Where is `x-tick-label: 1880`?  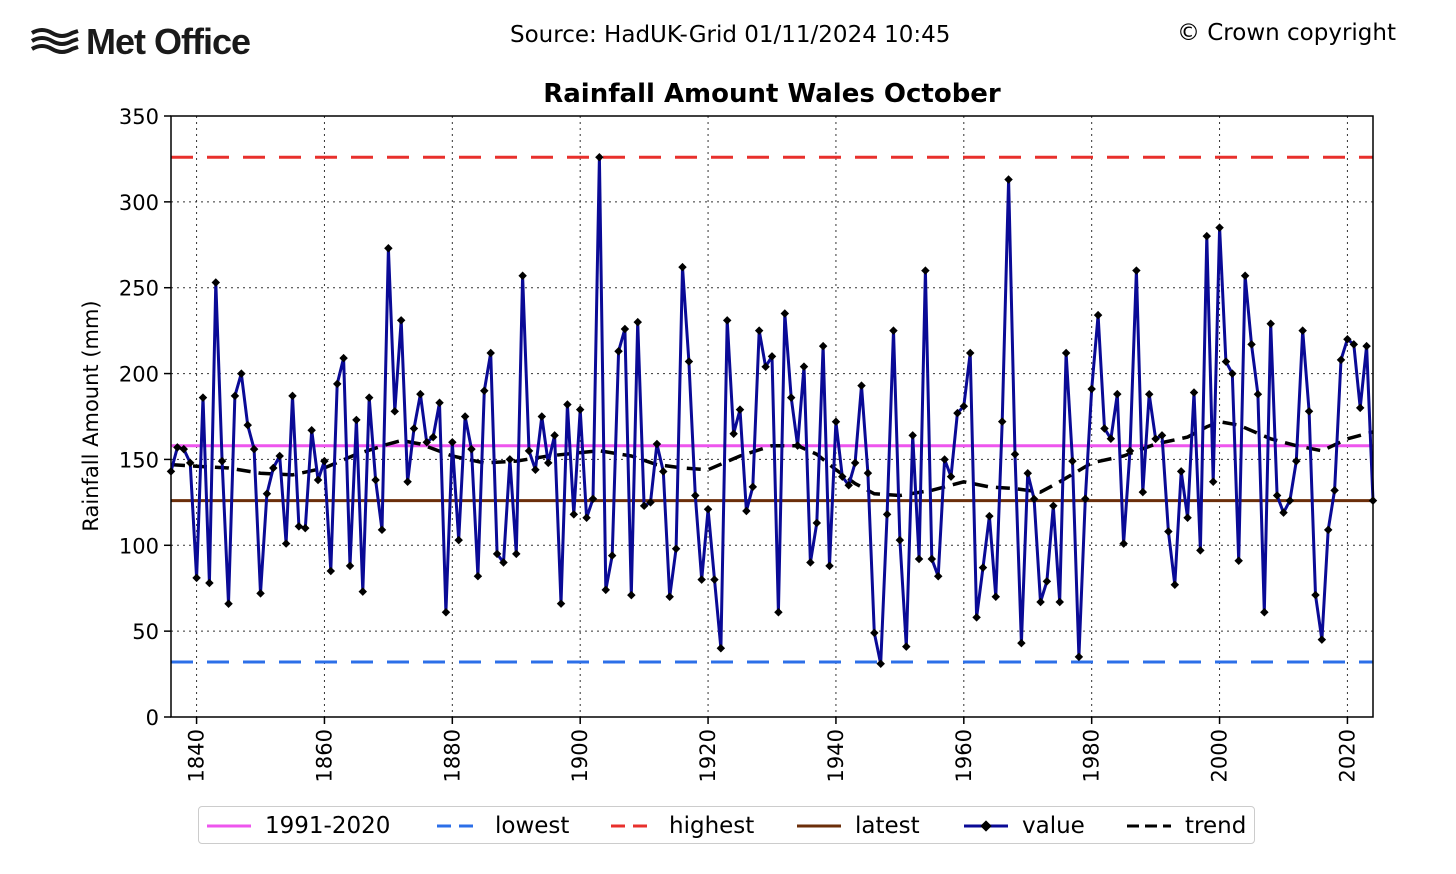
x-tick-label: 1880 is located at coordinates (452, 755).